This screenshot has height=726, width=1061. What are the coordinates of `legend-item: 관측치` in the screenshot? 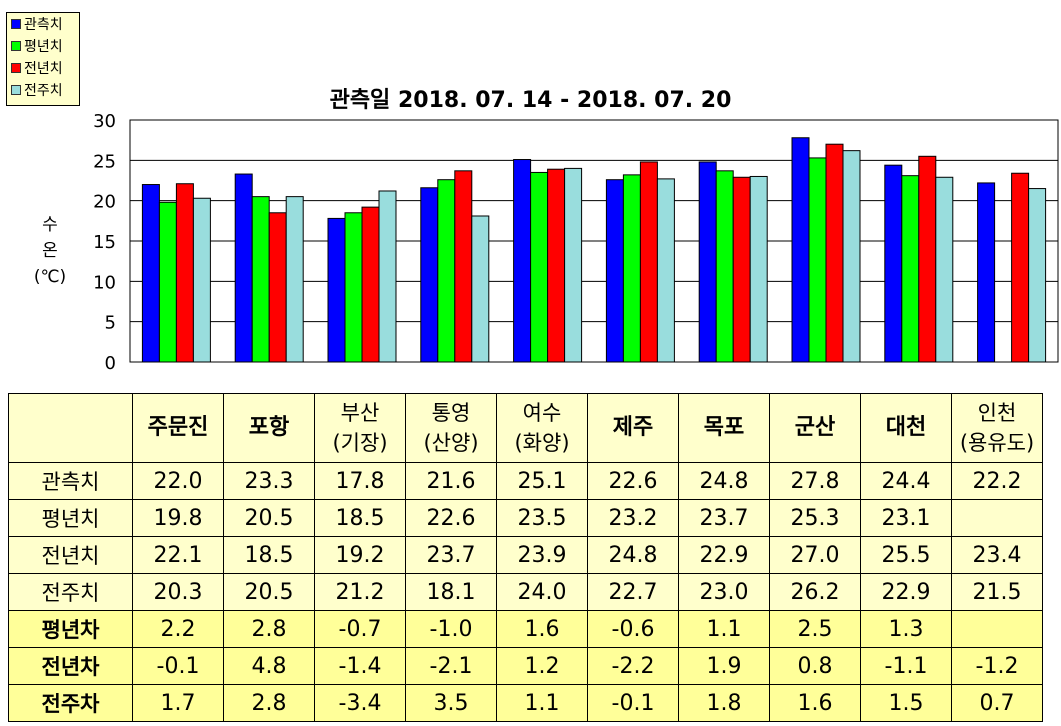 It's located at (43, 24).